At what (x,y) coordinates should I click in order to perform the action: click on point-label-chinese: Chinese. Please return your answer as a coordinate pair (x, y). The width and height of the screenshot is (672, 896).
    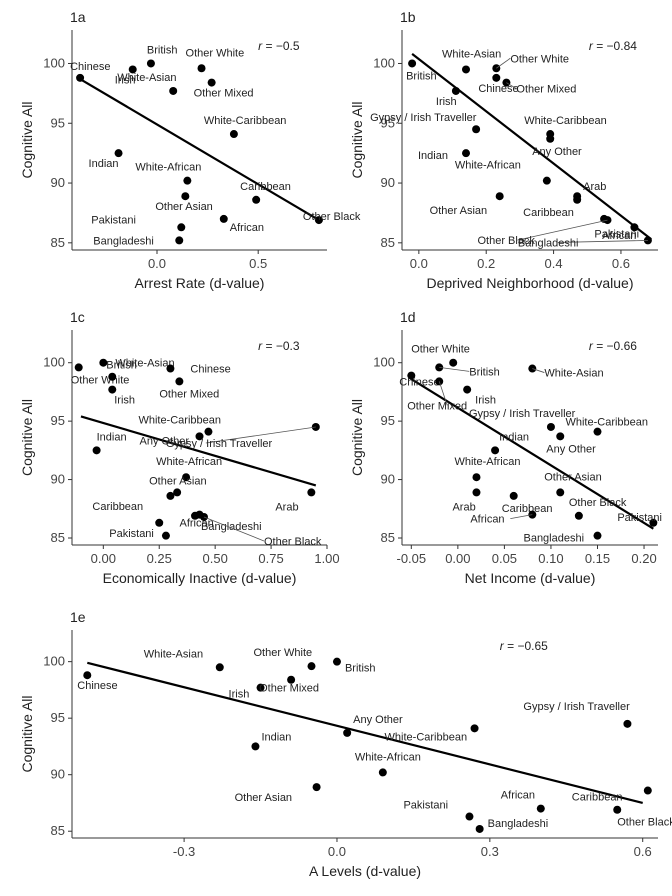
    Looking at the image, I should click on (210, 370).